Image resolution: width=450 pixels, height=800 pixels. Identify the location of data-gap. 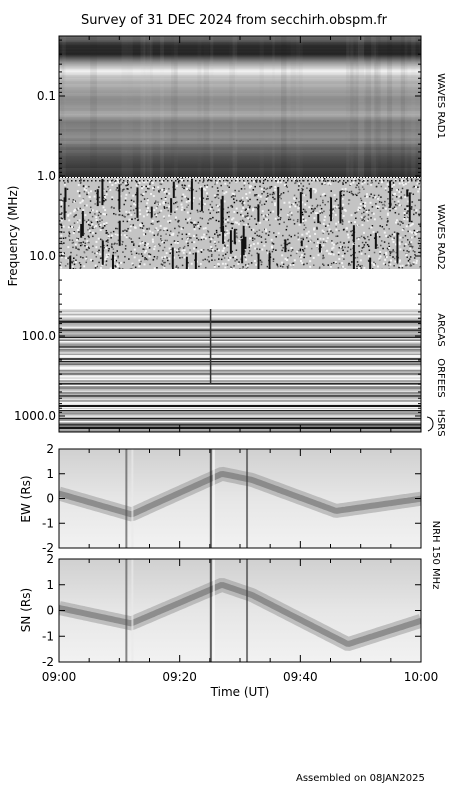
(240, 289).